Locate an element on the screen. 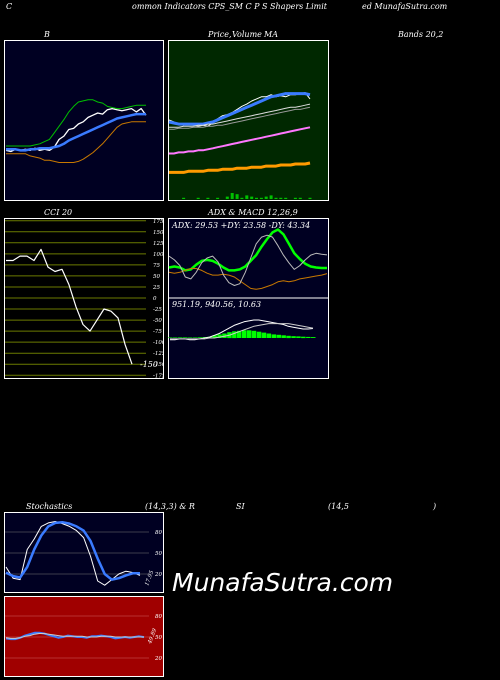  stoch-d-line is located at coordinates (72, 550).